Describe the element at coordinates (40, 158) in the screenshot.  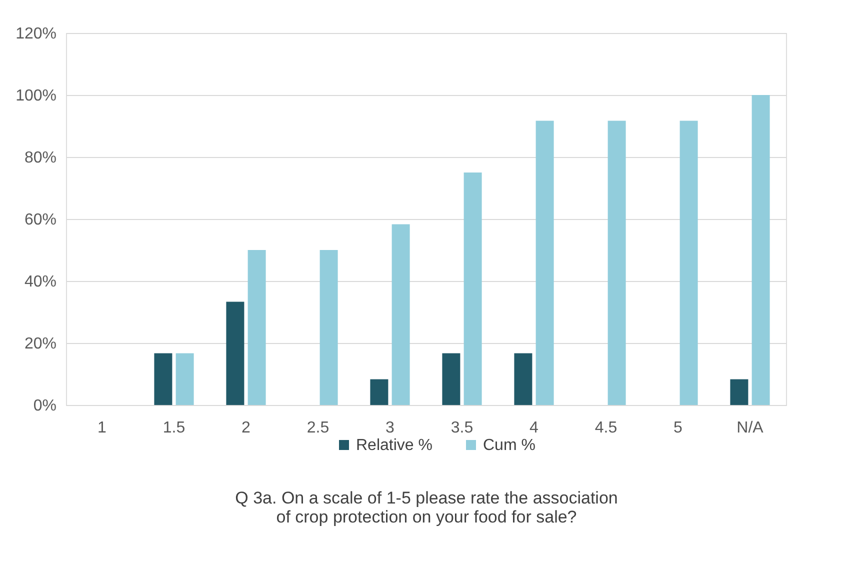
I see `y-tick-label: 80%` at that location.